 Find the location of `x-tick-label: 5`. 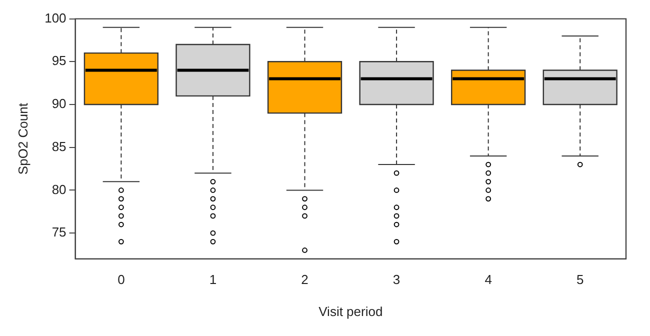

x-tick-label: 5 is located at coordinates (580, 280).